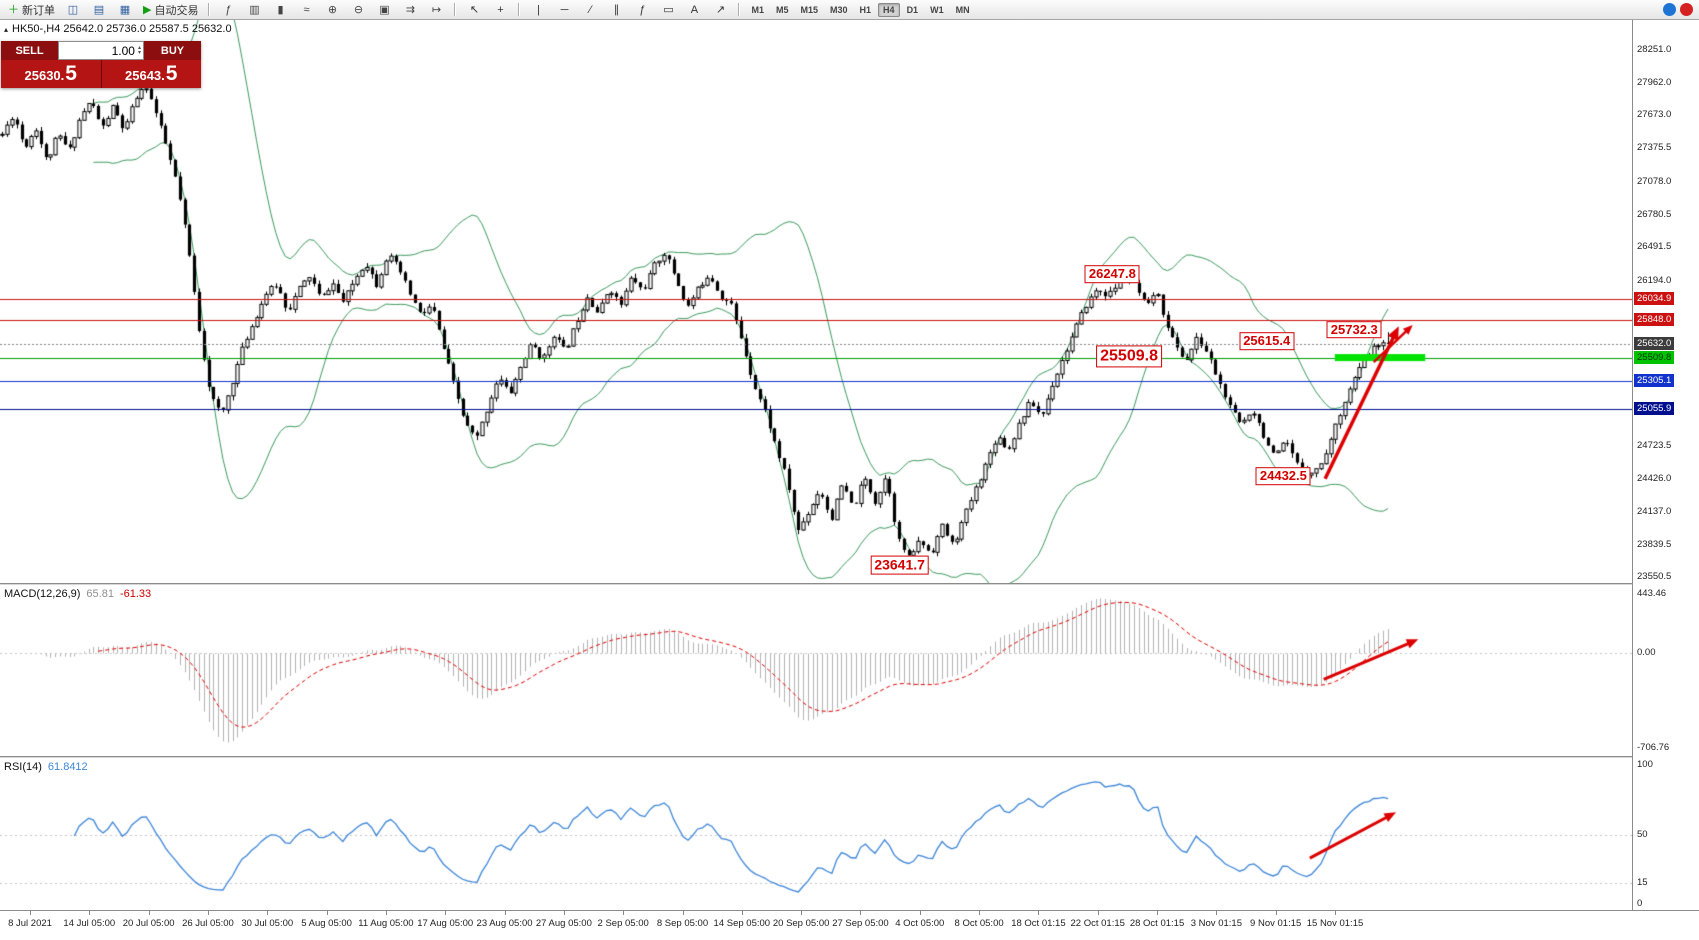 The image size is (1699, 940). What do you see at coordinates (742, 923) in the screenshot?
I see `time-axis-label: 14 Sep 05:00` at bounding box center [742, 923].